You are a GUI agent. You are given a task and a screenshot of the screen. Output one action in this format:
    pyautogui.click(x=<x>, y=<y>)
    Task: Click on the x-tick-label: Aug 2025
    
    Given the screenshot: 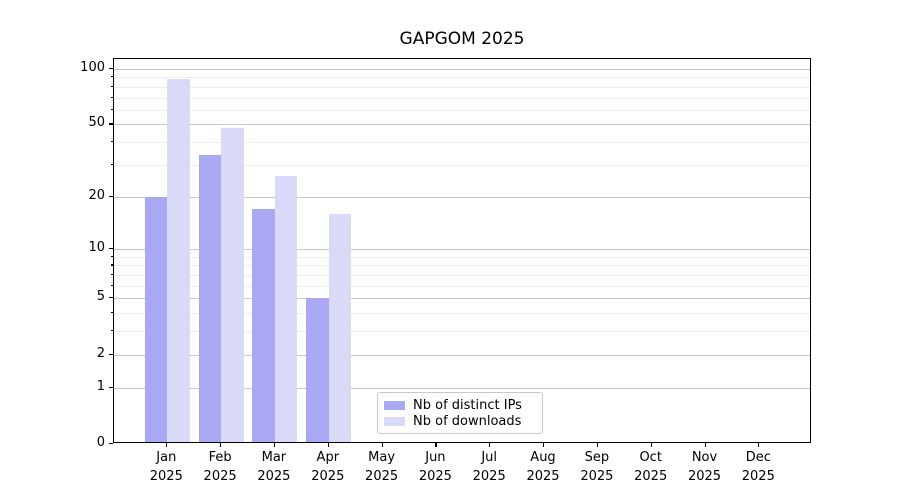 What is the action you would take?
    pyautogui.click(x=543, y=467)
    